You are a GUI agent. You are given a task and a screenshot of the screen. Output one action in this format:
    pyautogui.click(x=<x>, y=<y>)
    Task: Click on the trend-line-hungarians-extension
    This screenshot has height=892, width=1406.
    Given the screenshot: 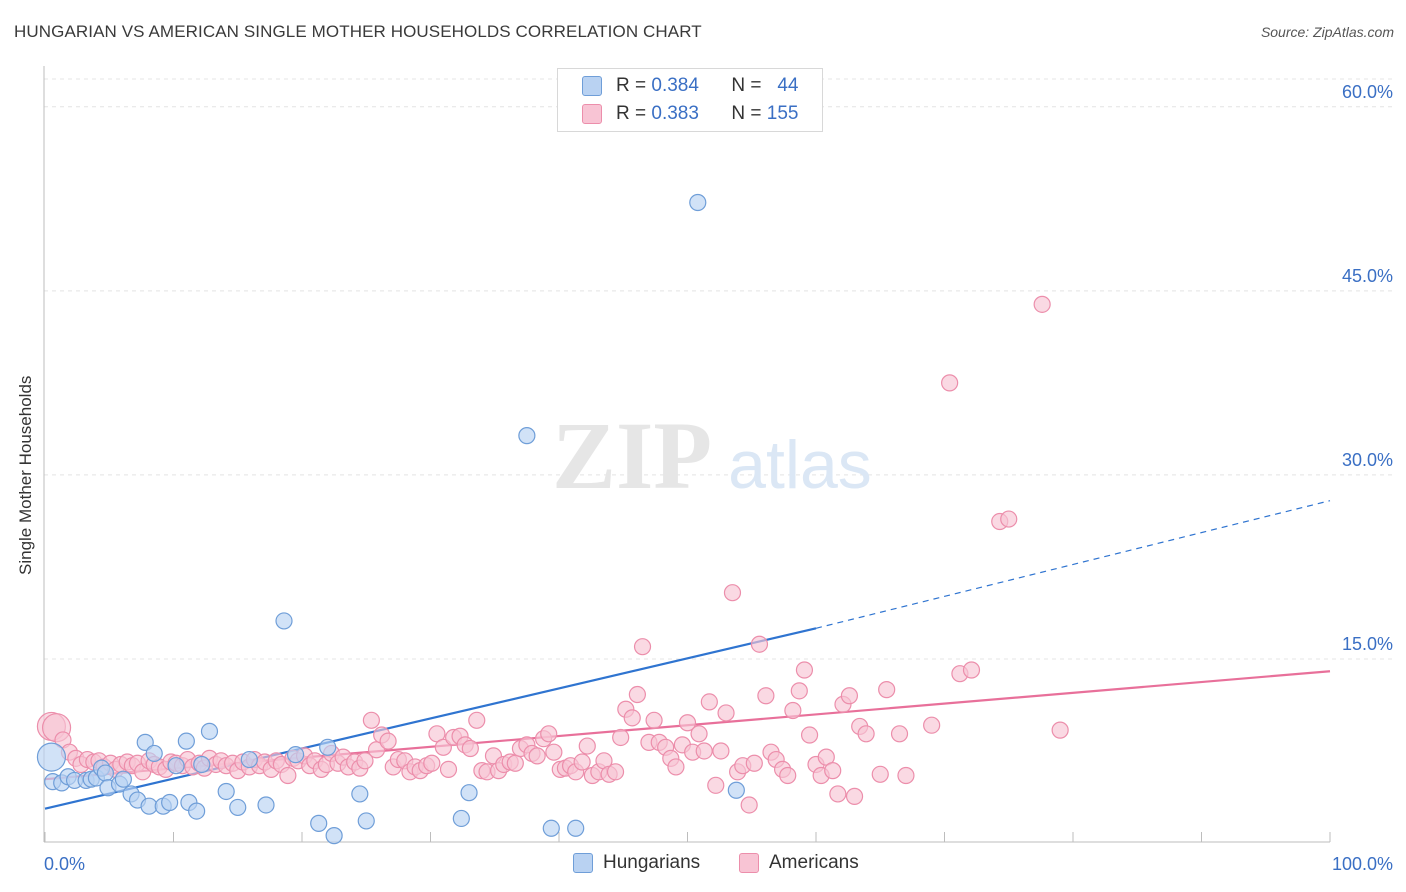 What is the action you would take?
    pyautogui.click(x=1073, y=564)
    